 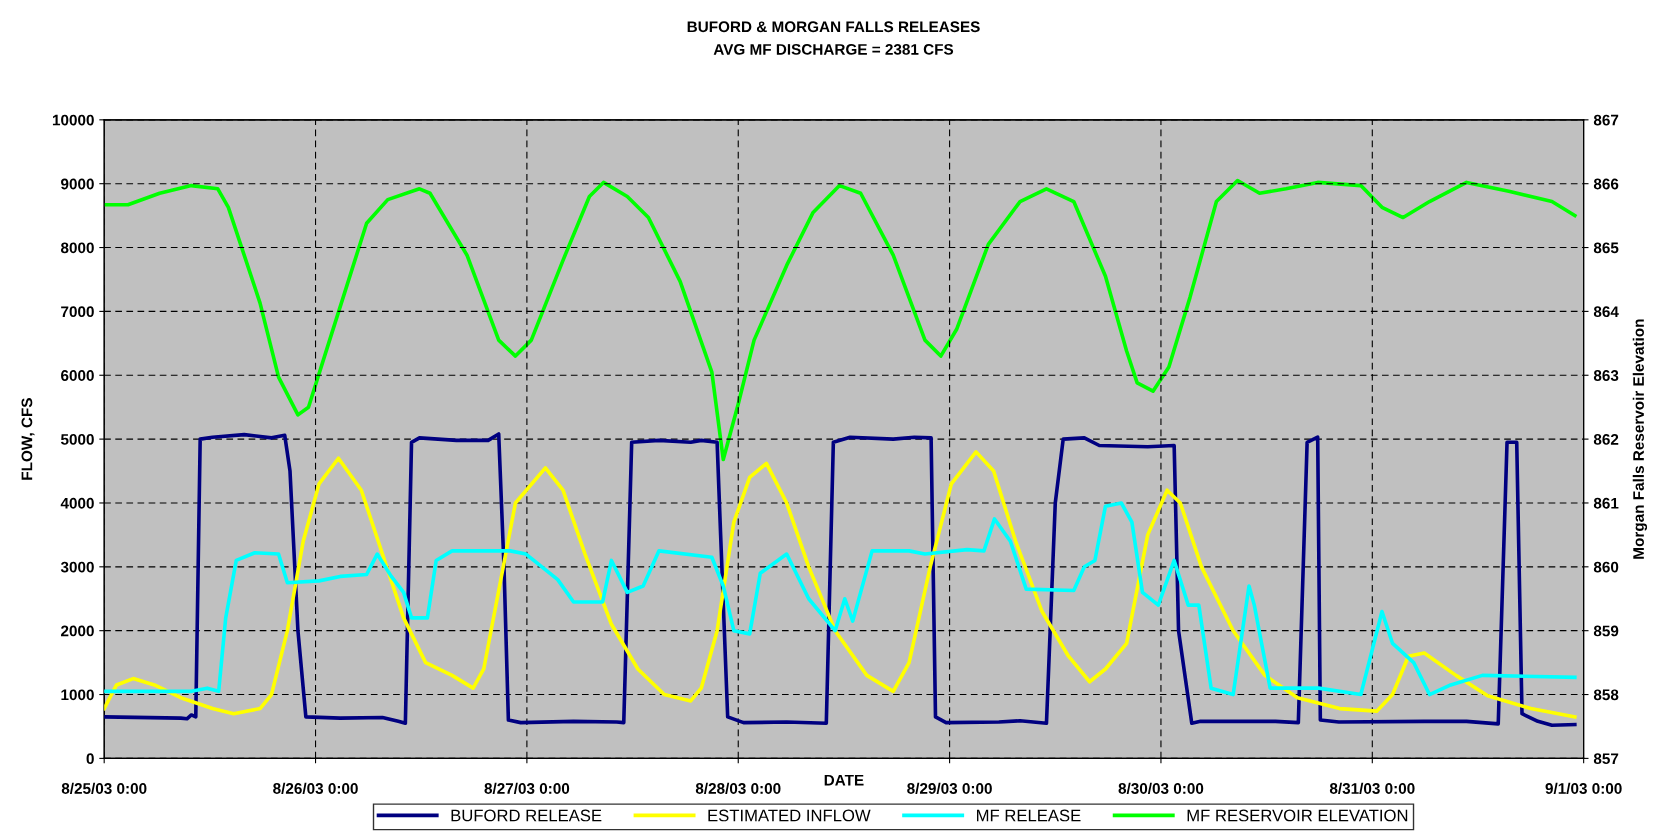 I want to click on y2-axis-title: Morgan Falls Reservoir Elevation, so click(x=1640, y=439).